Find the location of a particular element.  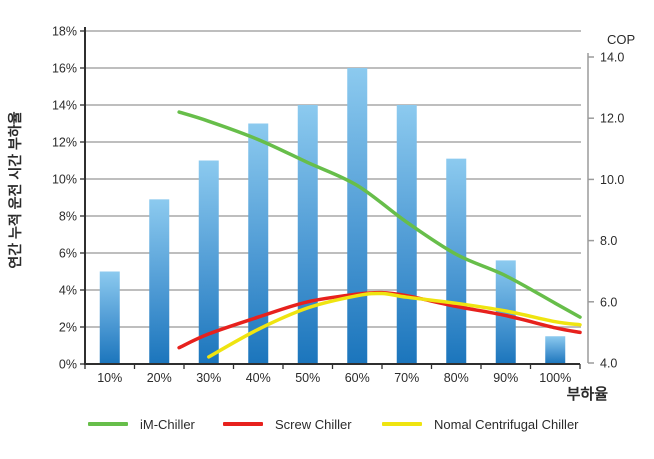

legend-label: Screw Chiller is located at coordinates (313, 424).